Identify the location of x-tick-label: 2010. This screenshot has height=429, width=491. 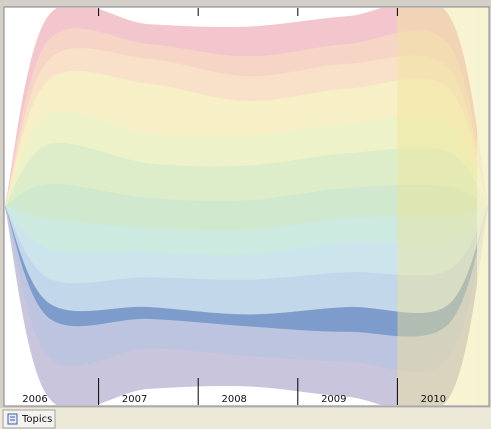
(433, 399).